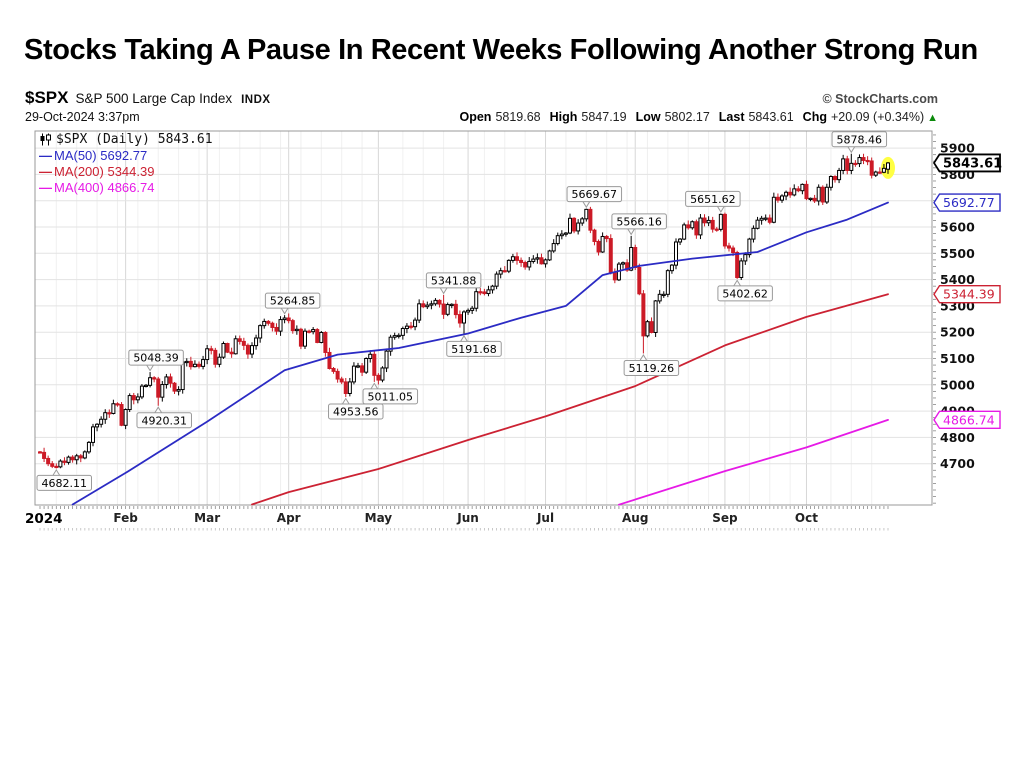 The image size is (1024, 768). I want to click on svg-text: Feb, so click(125, 518).